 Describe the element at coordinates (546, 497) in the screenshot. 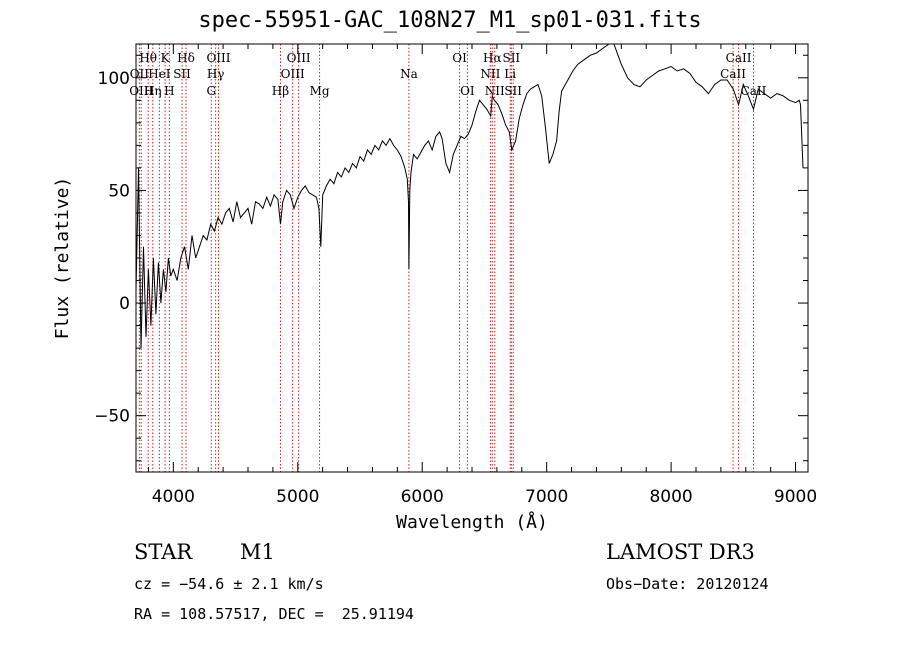

I see `x-tick-label: 7000` at that location.